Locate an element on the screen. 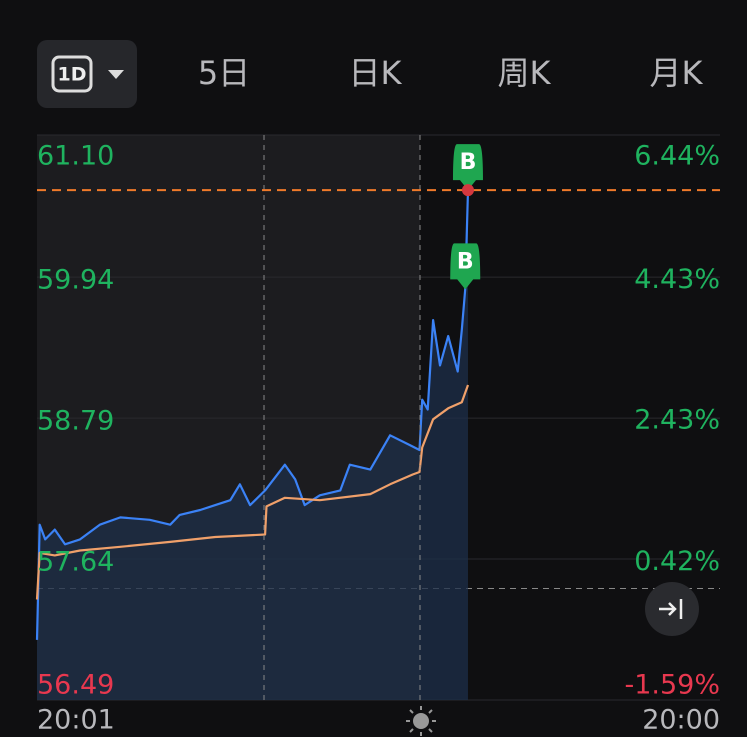 This screenshot has height=737, width=747. y2-tick-label: 2.43% is located at coordinates (677, 420).